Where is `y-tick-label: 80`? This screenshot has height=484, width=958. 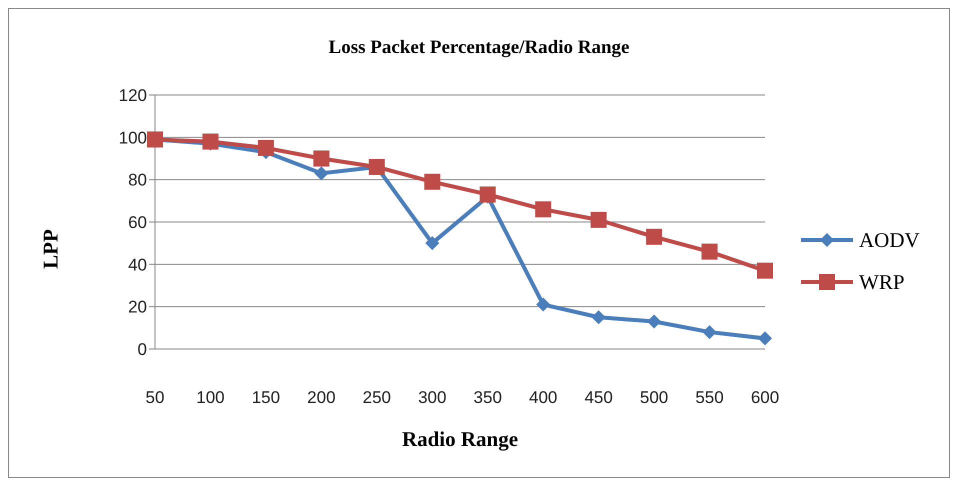 y-tick-label: 80 is located at coordinates (137, 180).